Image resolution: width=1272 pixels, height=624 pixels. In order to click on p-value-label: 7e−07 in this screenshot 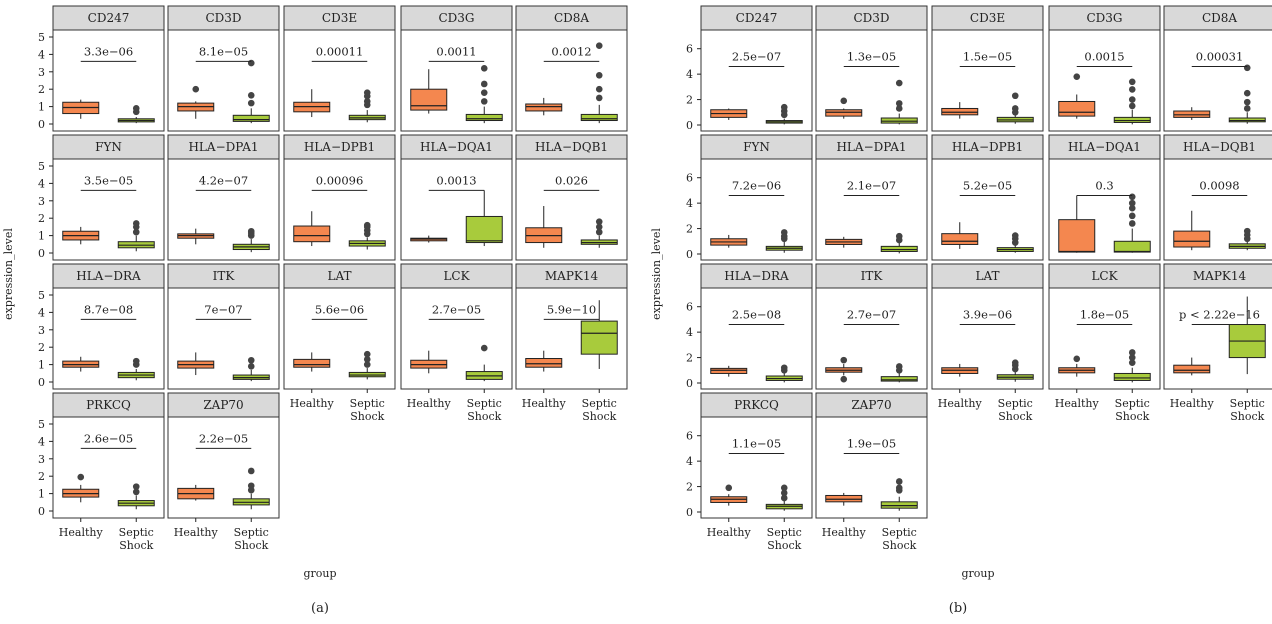, I will do `click(223, 309)`.